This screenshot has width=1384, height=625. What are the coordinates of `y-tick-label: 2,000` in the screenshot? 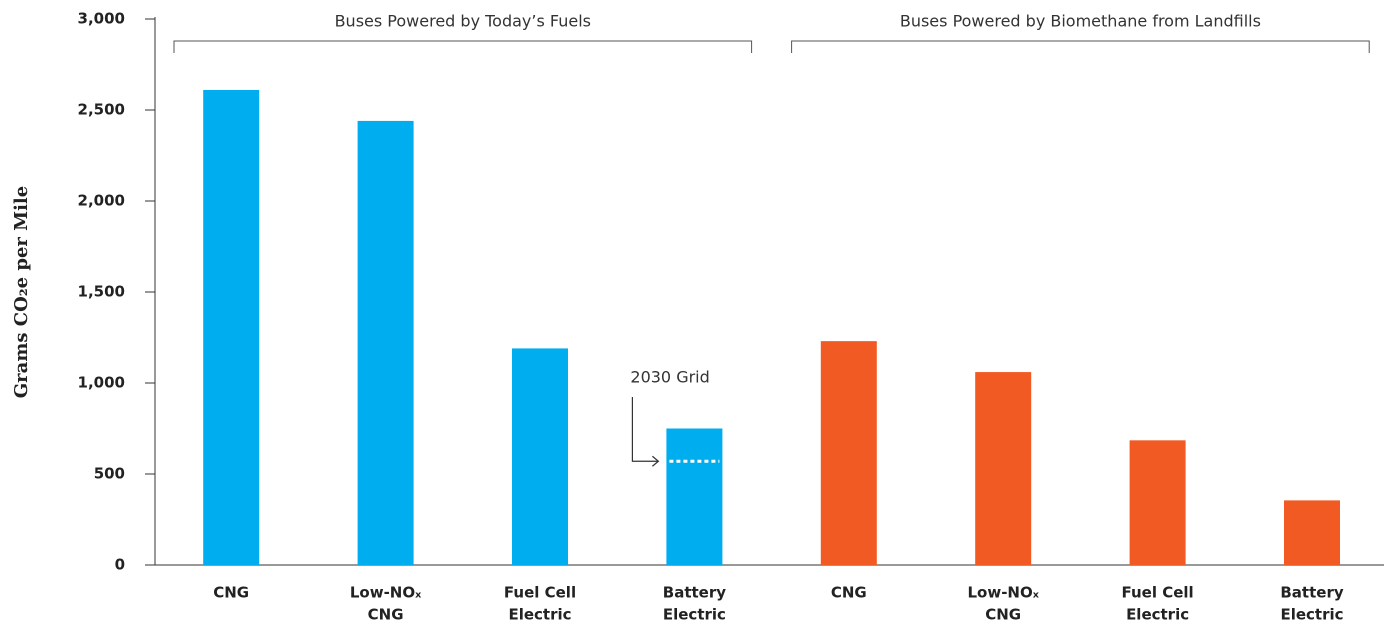 It's located at (101, 201).